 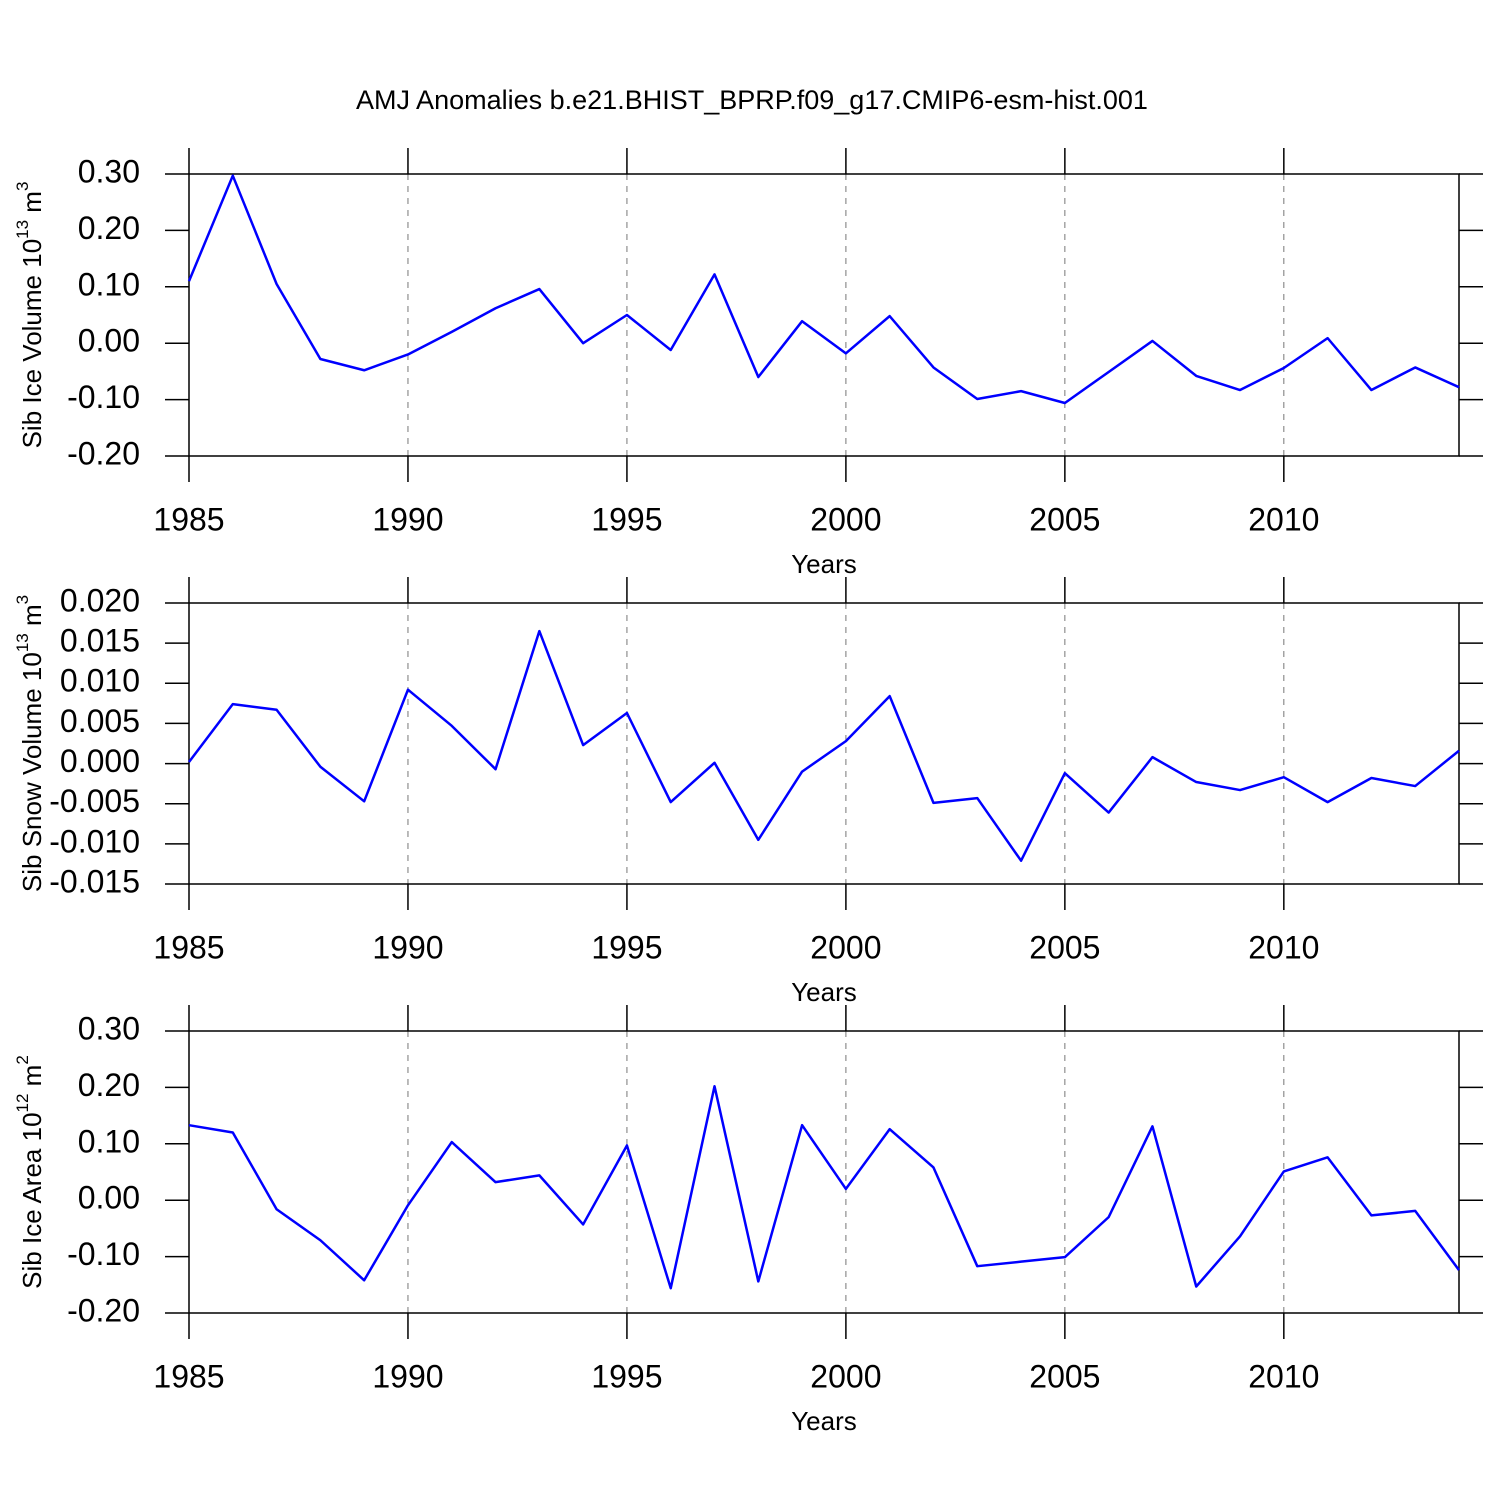 What do you see at coordinates (94, 881) in the screenshot?
I see `y-tick-label: -0.015` at bounding box center [94, 881].